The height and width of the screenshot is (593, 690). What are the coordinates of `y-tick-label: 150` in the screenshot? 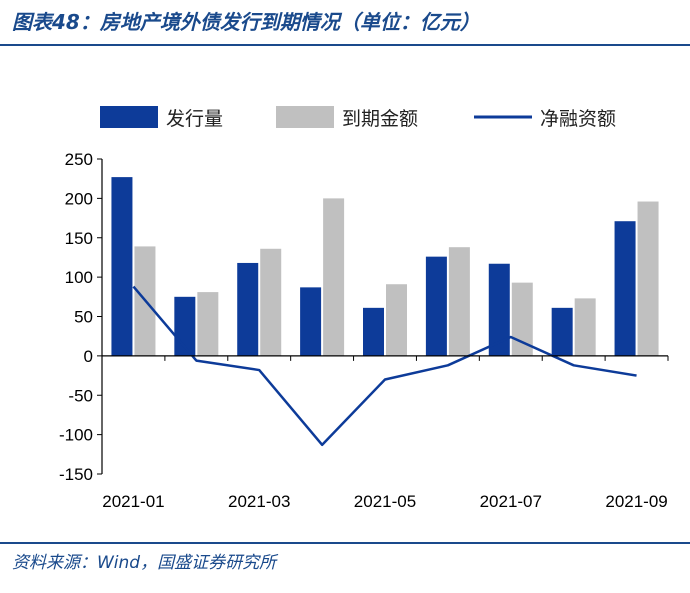 It's located at (79, 238).